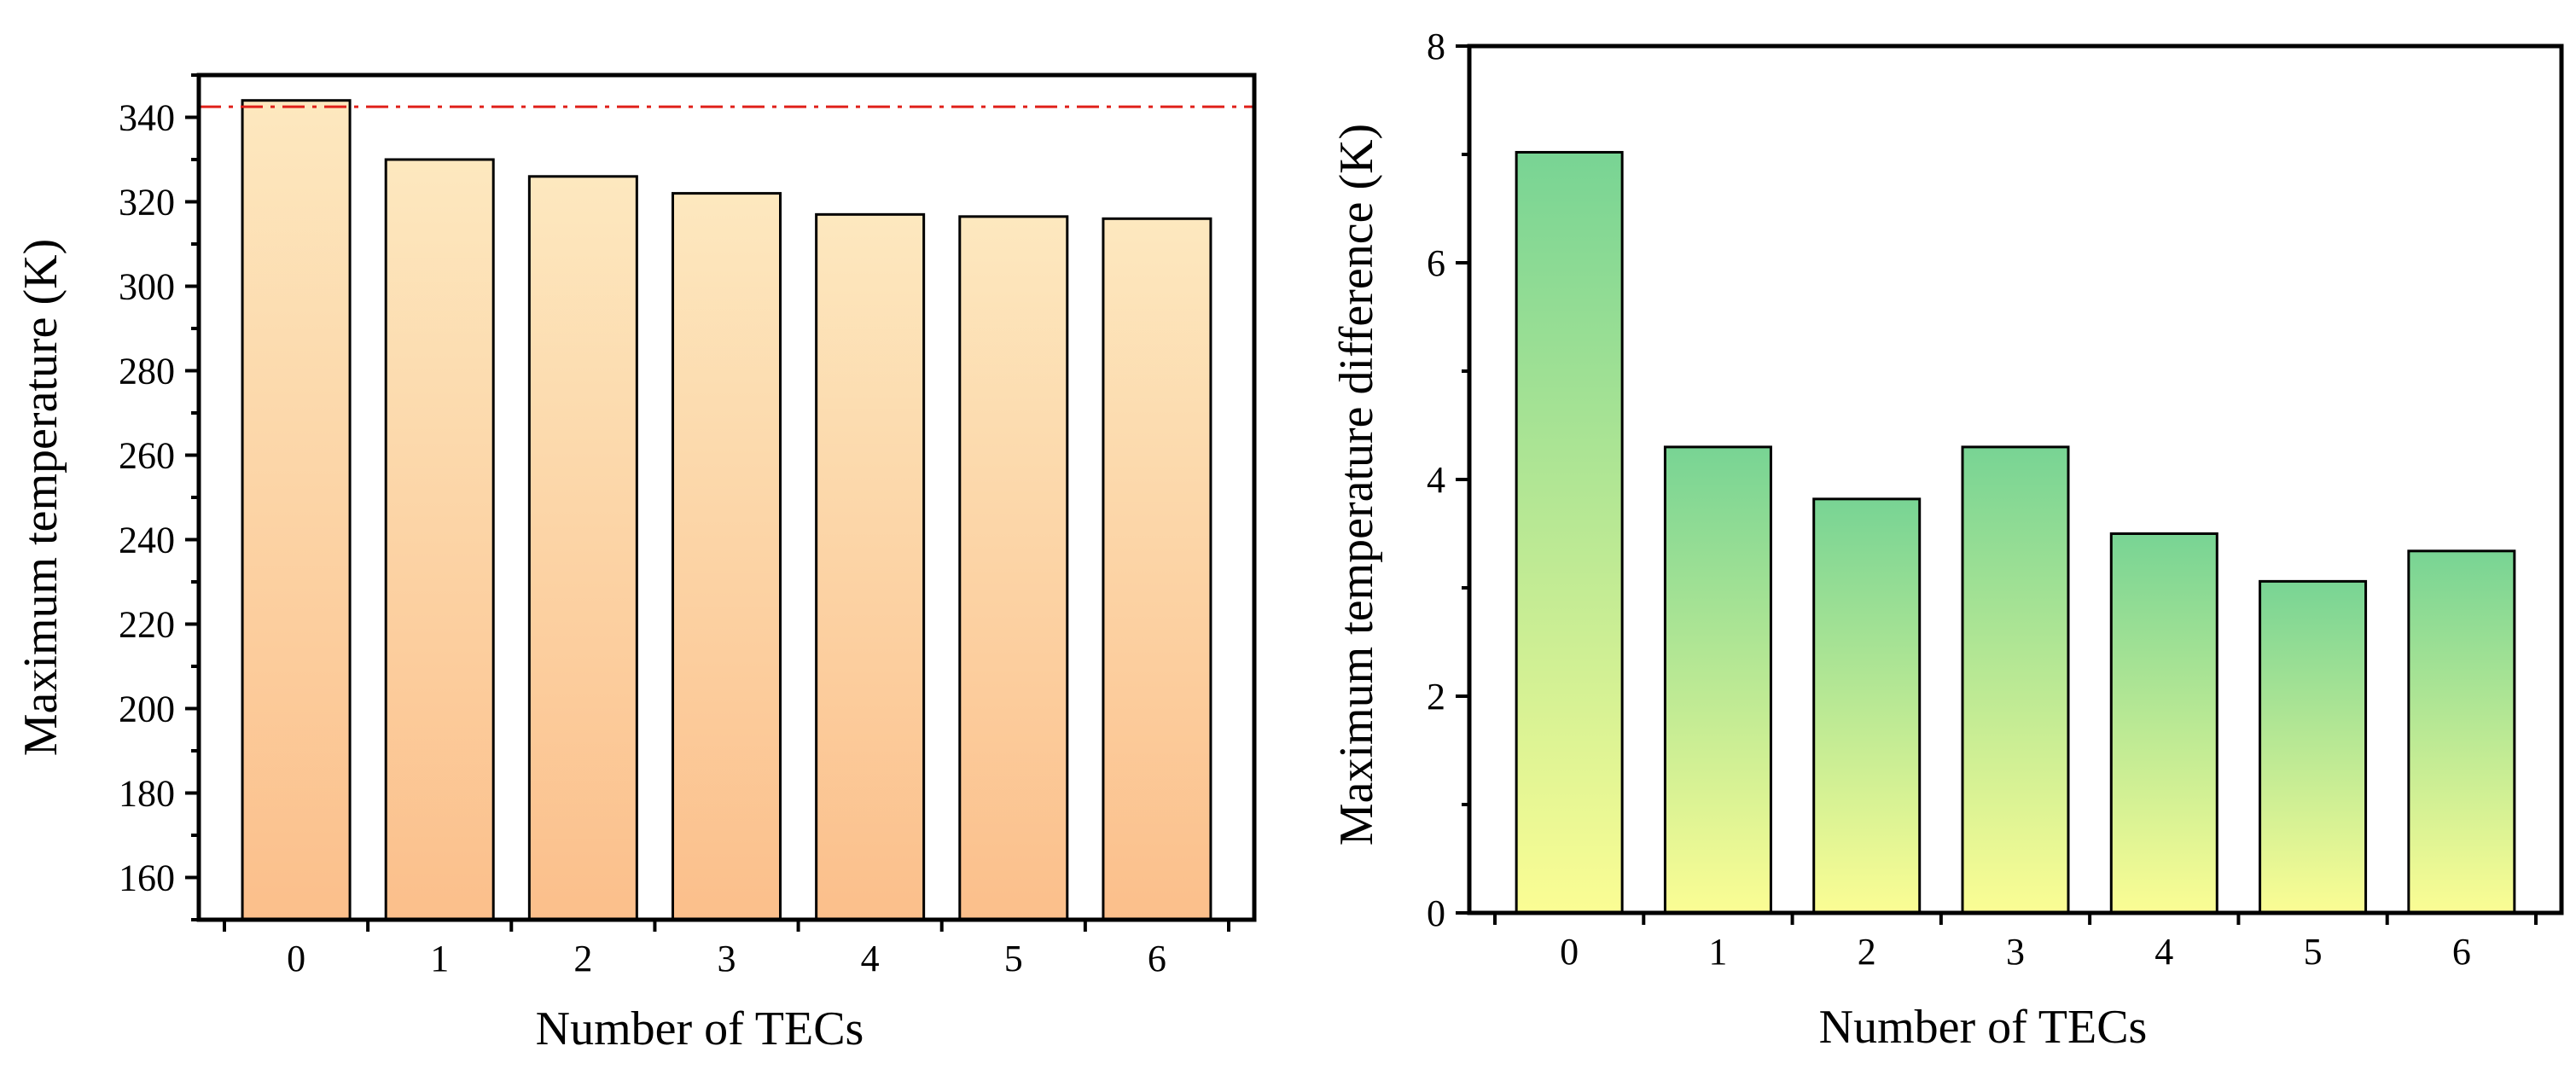  Describe the element at coordinates (700, 1028) in the screenshot. I see `left-x-axis-title: Number of TECs` at that location.